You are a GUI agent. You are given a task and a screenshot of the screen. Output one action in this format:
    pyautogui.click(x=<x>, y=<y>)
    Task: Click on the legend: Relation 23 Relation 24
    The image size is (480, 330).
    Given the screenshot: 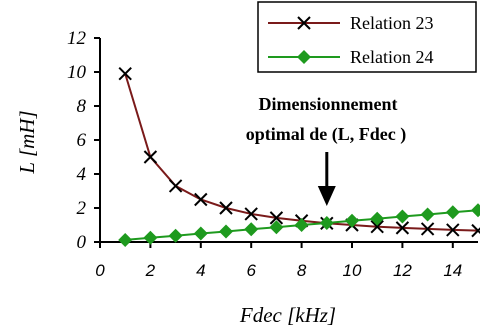 What is the action you would take?
    pyautogui.click(x=367, y=37)
    